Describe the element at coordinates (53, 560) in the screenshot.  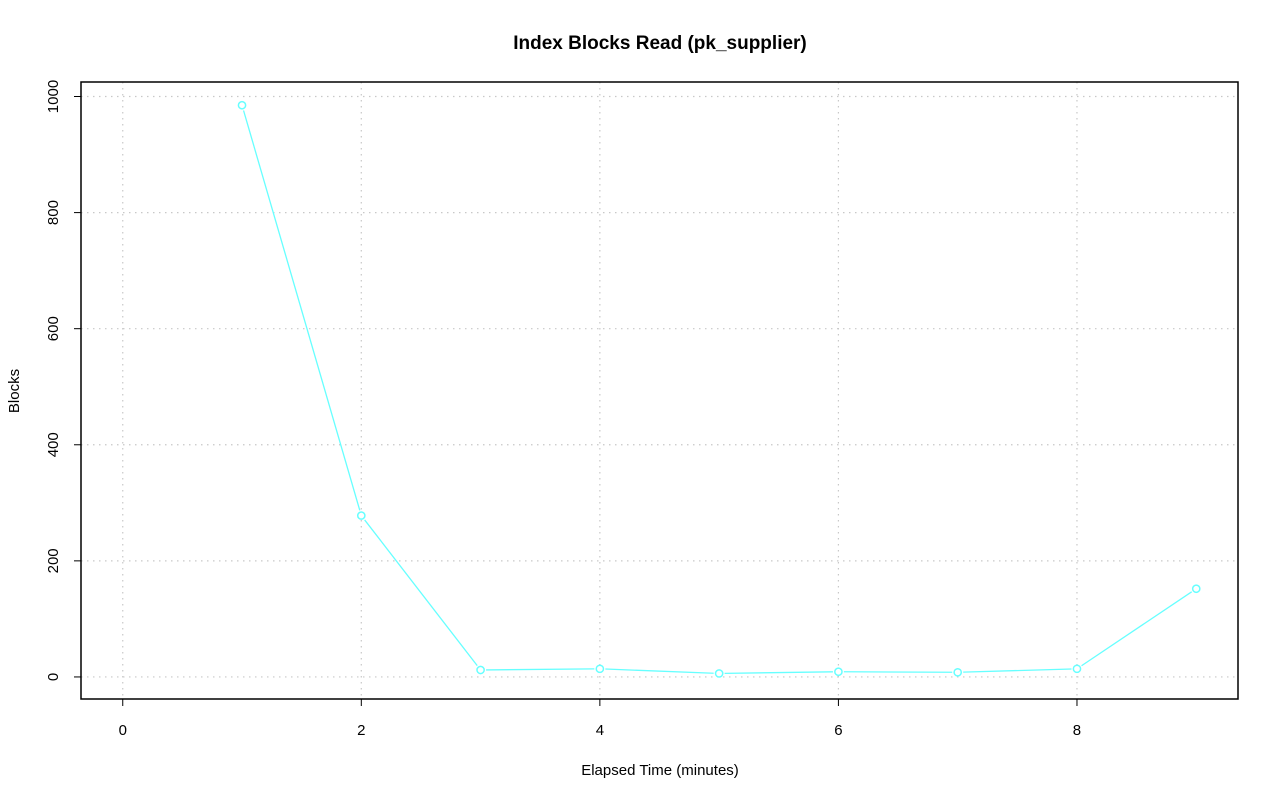
I see `y-tick-label: 200` at that location.